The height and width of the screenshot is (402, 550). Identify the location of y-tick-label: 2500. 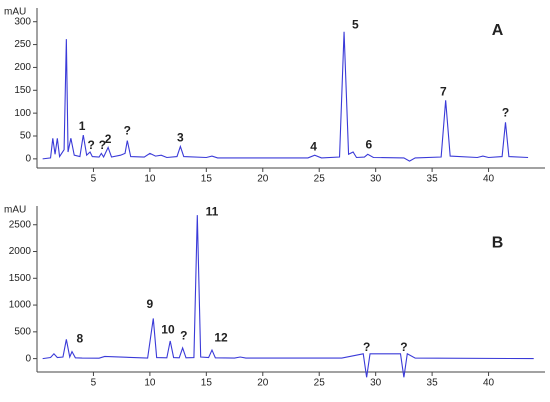
(20, 224).